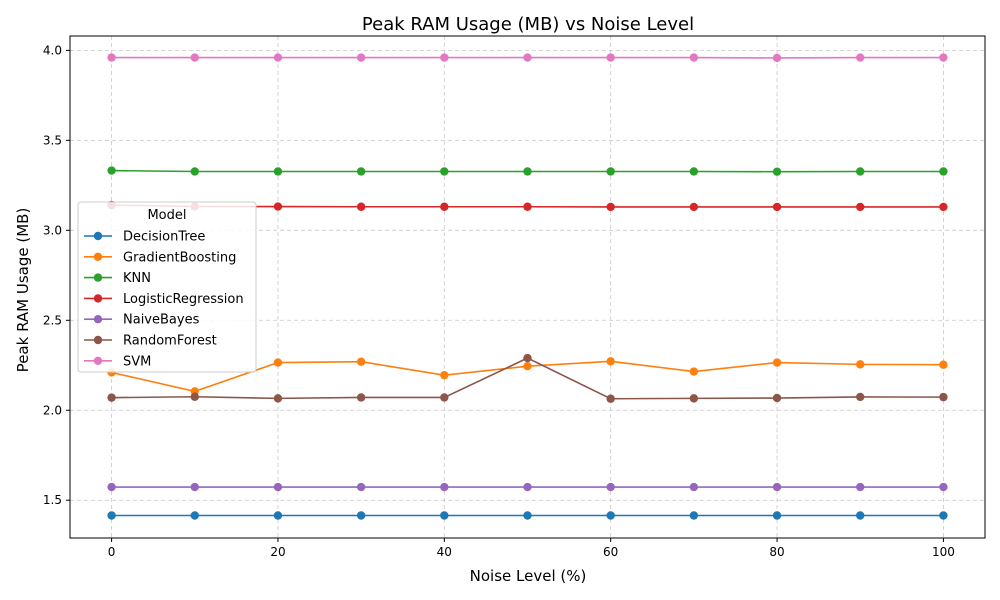 Image resolution: width=1000 pixels, height=600 pixels. What do you see at coordinates (137, 361) in the screenshot?
I see `legend-label: SVM` at bounding box center [137, 361].